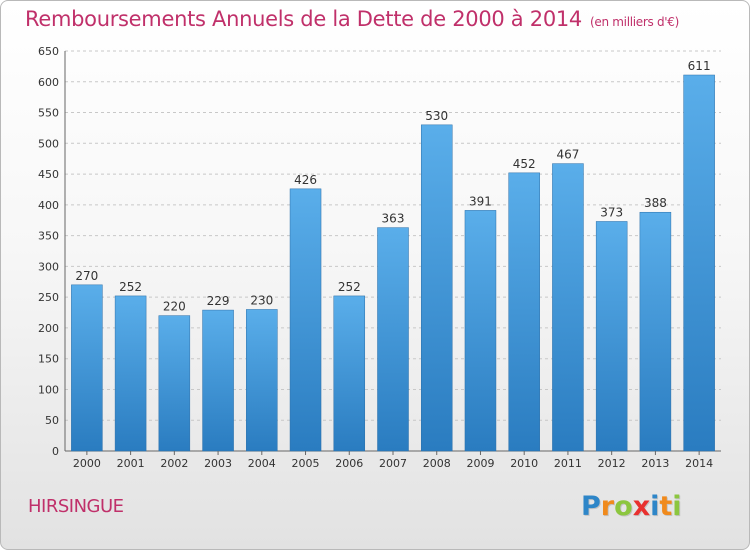 The width and height of the screenshot is (750, 550). Describe the element at coordinates (218, 301) in the screenshot. I see `data-label-2003: 229` at that location.